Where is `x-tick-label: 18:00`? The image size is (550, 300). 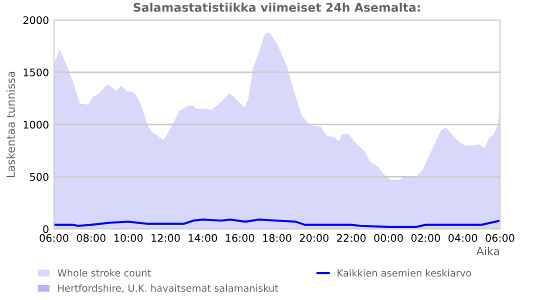 x-tick-label: 18:00 is located at coordinates (277, 238).